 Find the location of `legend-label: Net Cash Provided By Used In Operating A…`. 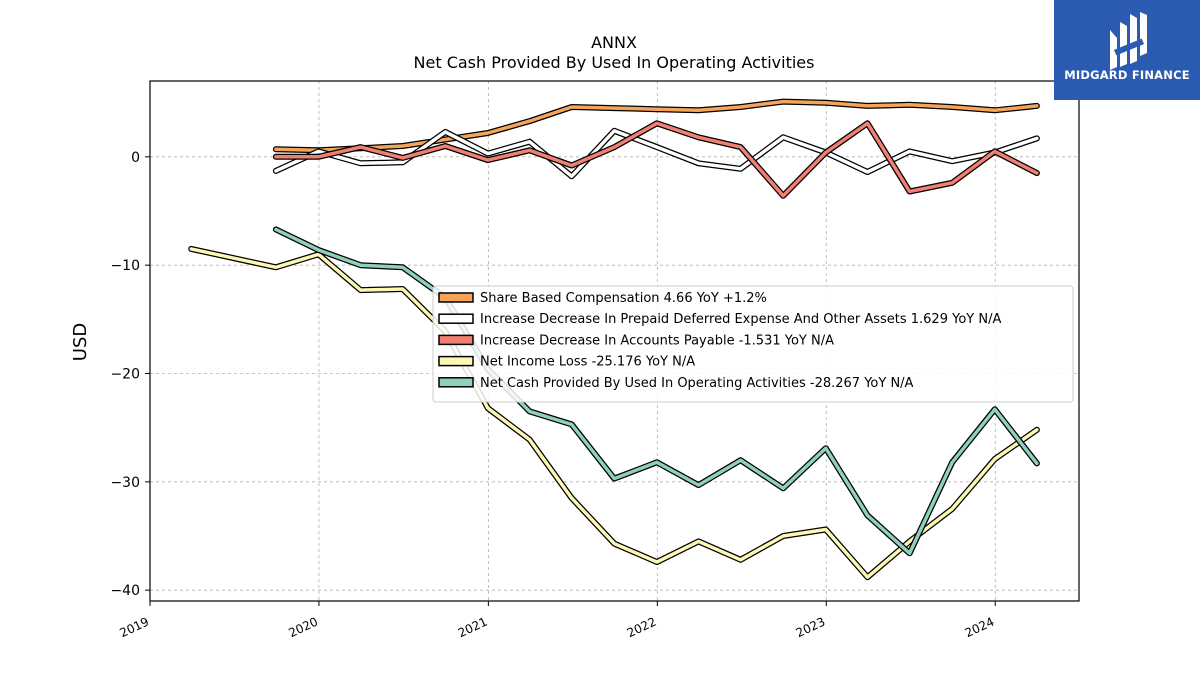

legend-label: Net Cash Provided By Used In Operating A… is located at coordinates (697, 383).